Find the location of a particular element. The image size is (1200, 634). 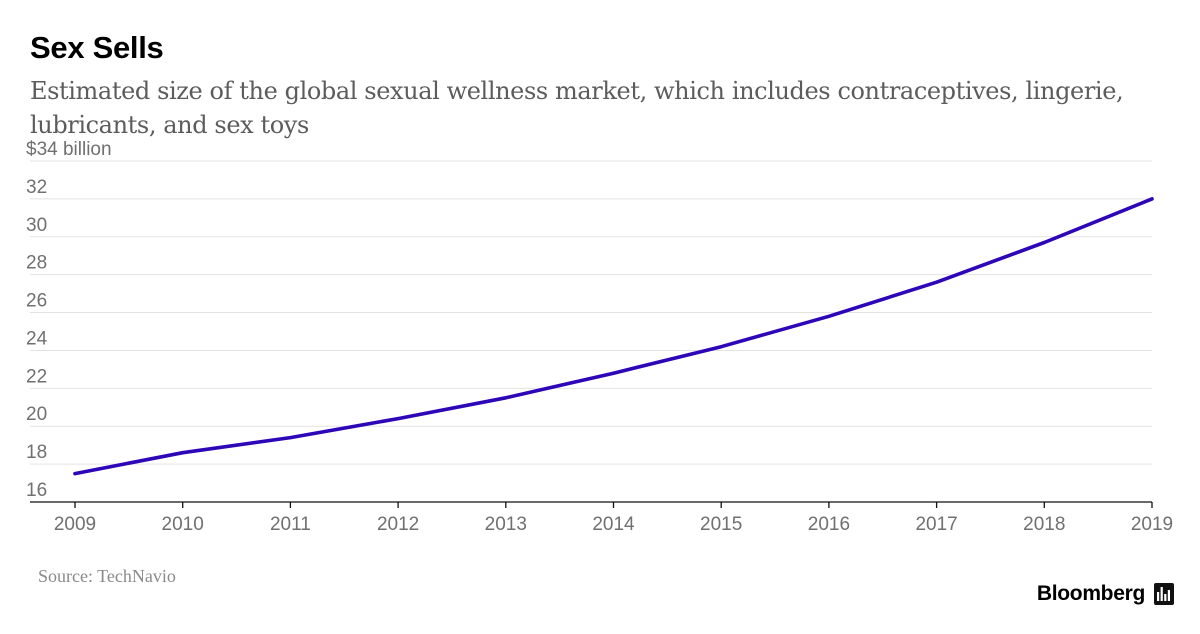

x-tick-label-2014: 2014 is located at coordinates (613, 524).